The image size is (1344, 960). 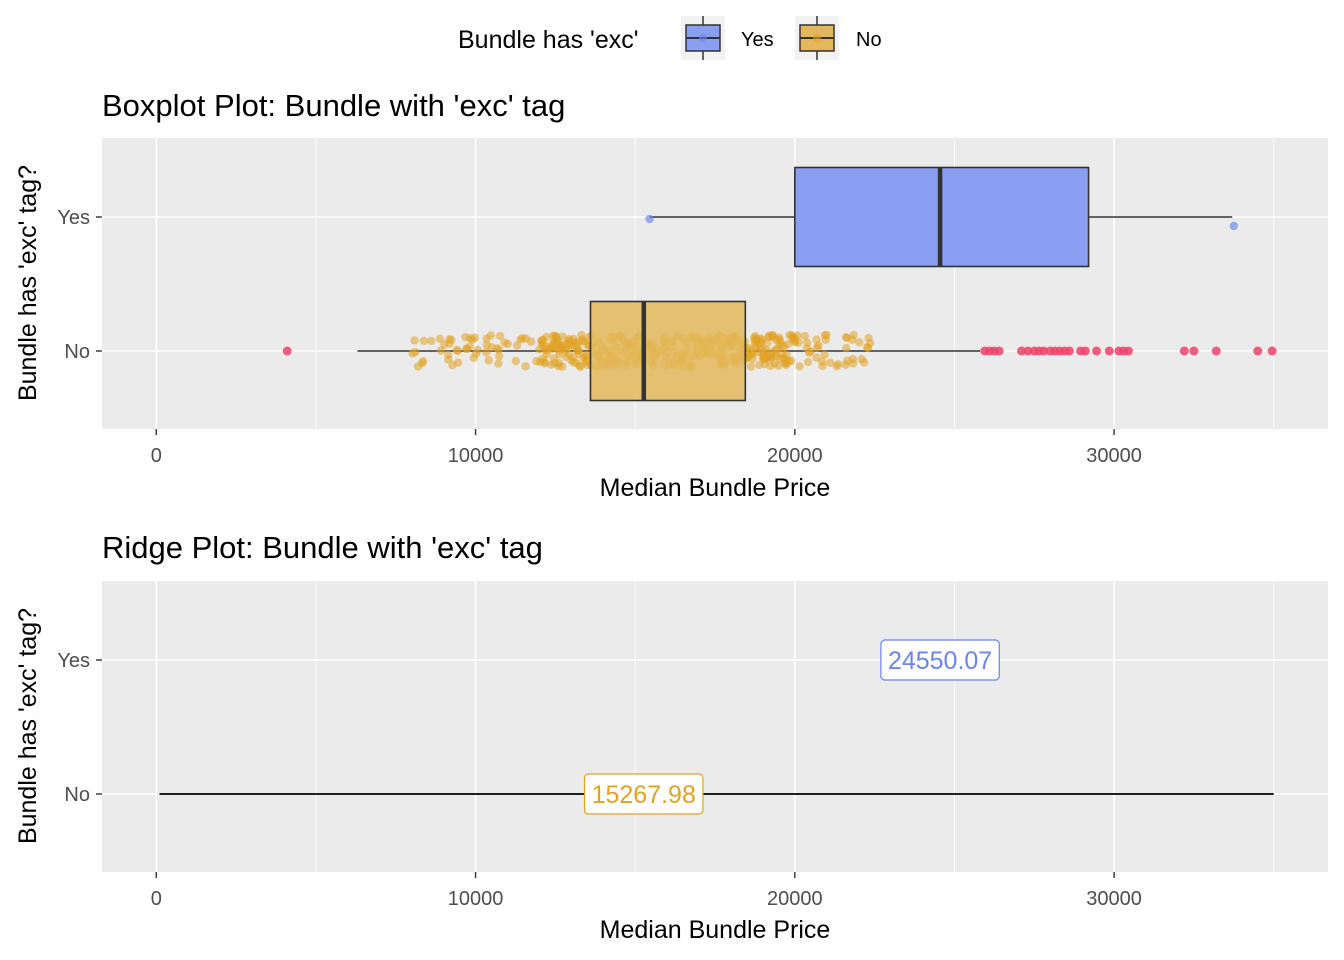 What do you see at coordinates (77, 352) in the screenshot?
I see `box-y-tick-label: No` at bounding box center [77, 352].